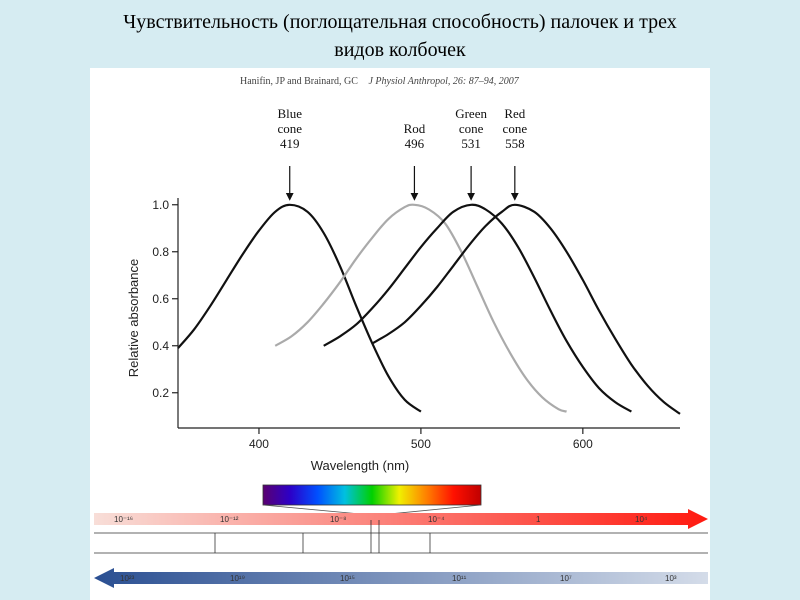 The width and height of the screenshot is (800, 600). I want to click on frequency-tick-label: 10¹¹, so click(459, 578).